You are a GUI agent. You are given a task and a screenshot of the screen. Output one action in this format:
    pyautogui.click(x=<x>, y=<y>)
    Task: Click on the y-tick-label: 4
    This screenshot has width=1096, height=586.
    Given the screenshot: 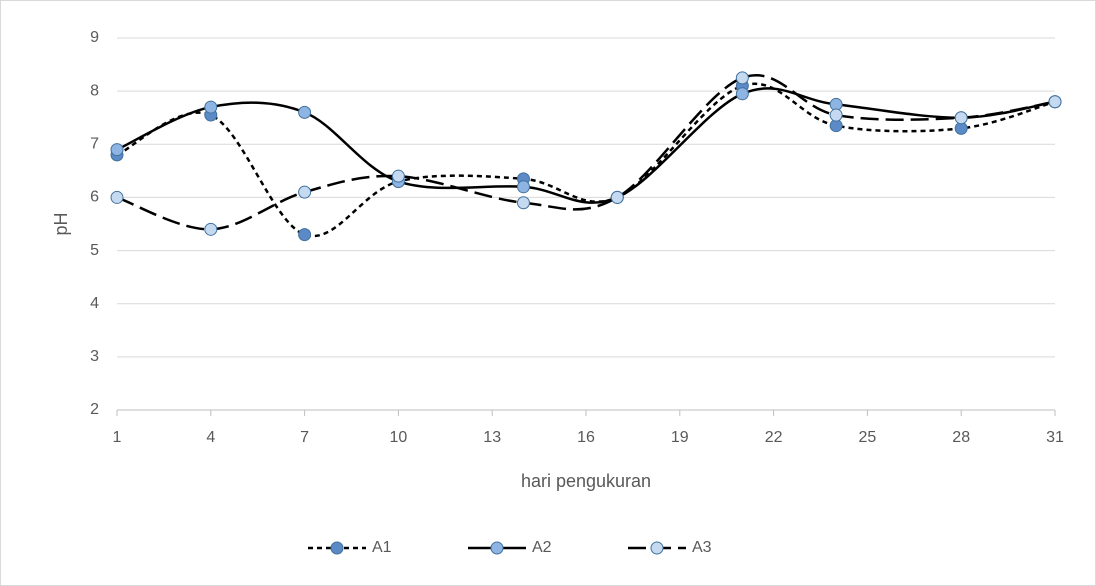 What is the action you would take?
    pyautogui.click(x=94, y=303)
    